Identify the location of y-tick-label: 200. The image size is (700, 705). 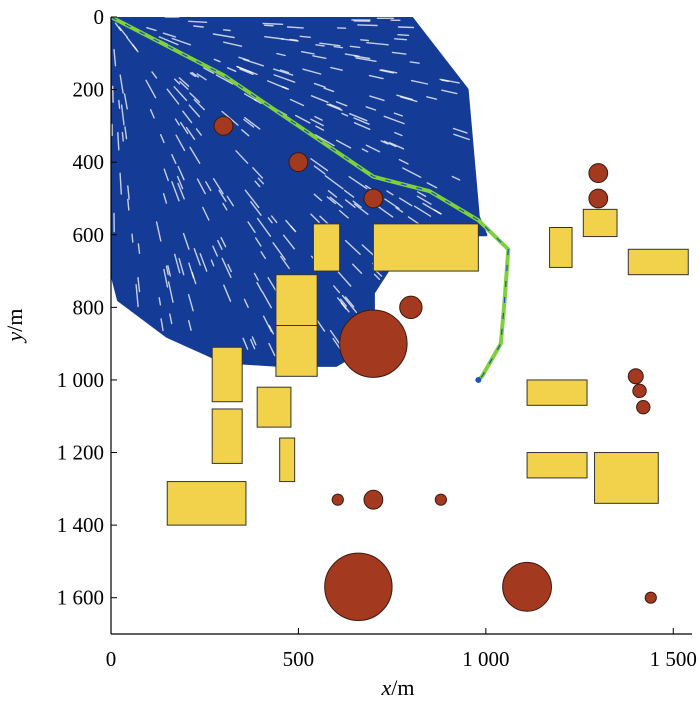
(89, 90).